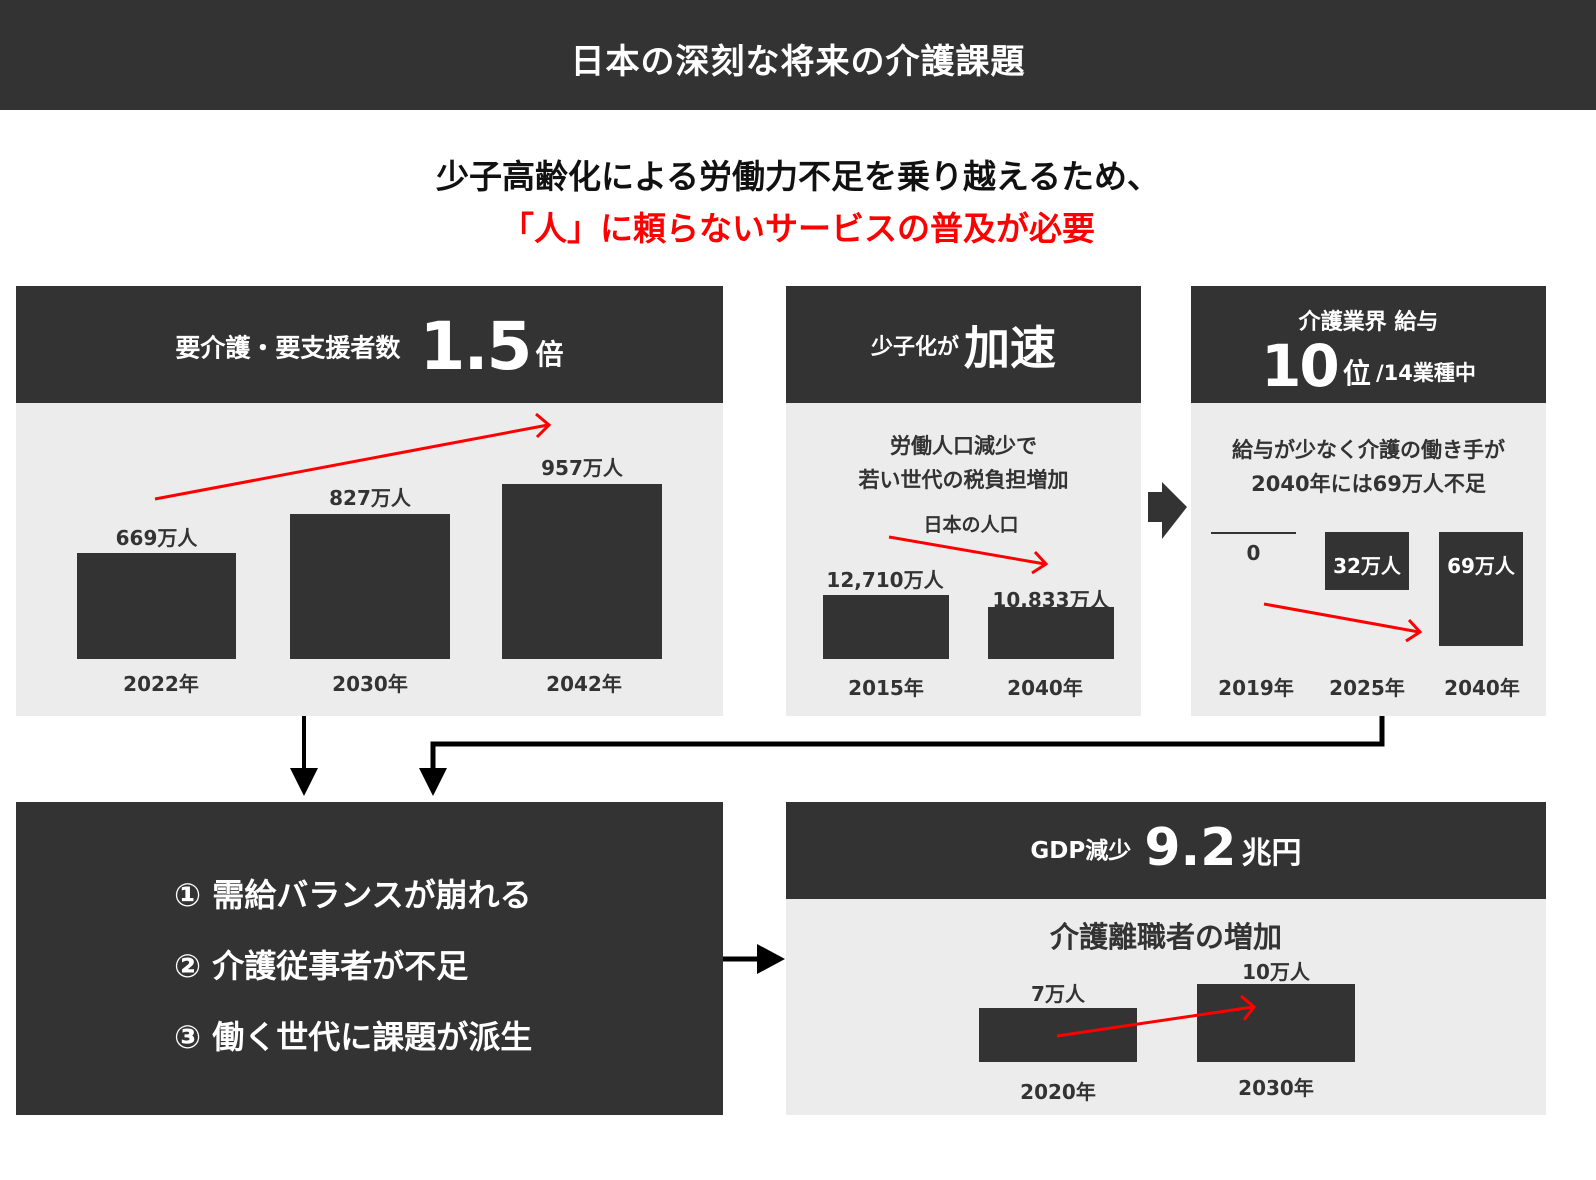  I want to click on bar-value-label: 32万人, so click(1367, 566).